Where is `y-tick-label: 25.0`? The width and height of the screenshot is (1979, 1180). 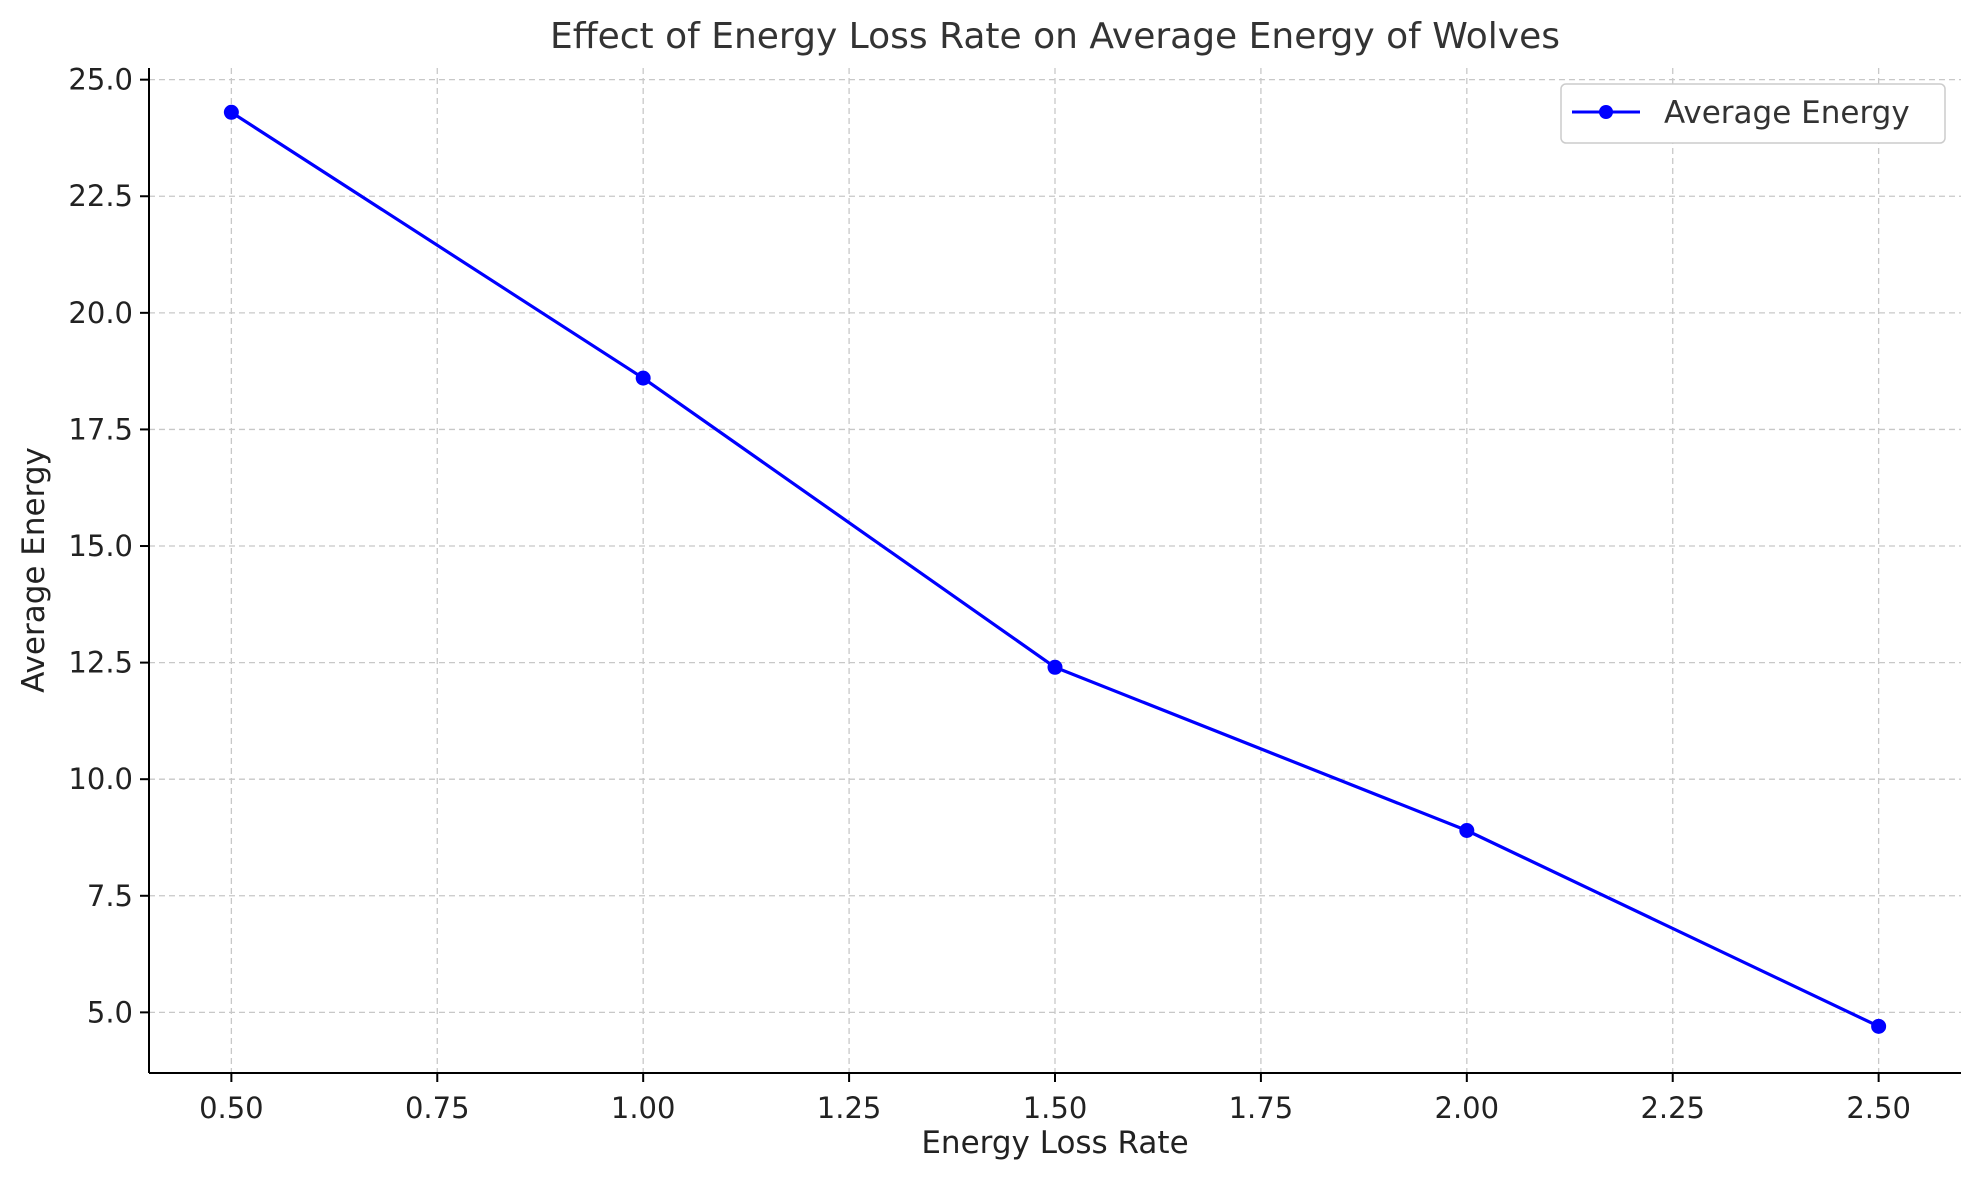 y-tick-label: 25.0 is located at coordinates (100, 80).